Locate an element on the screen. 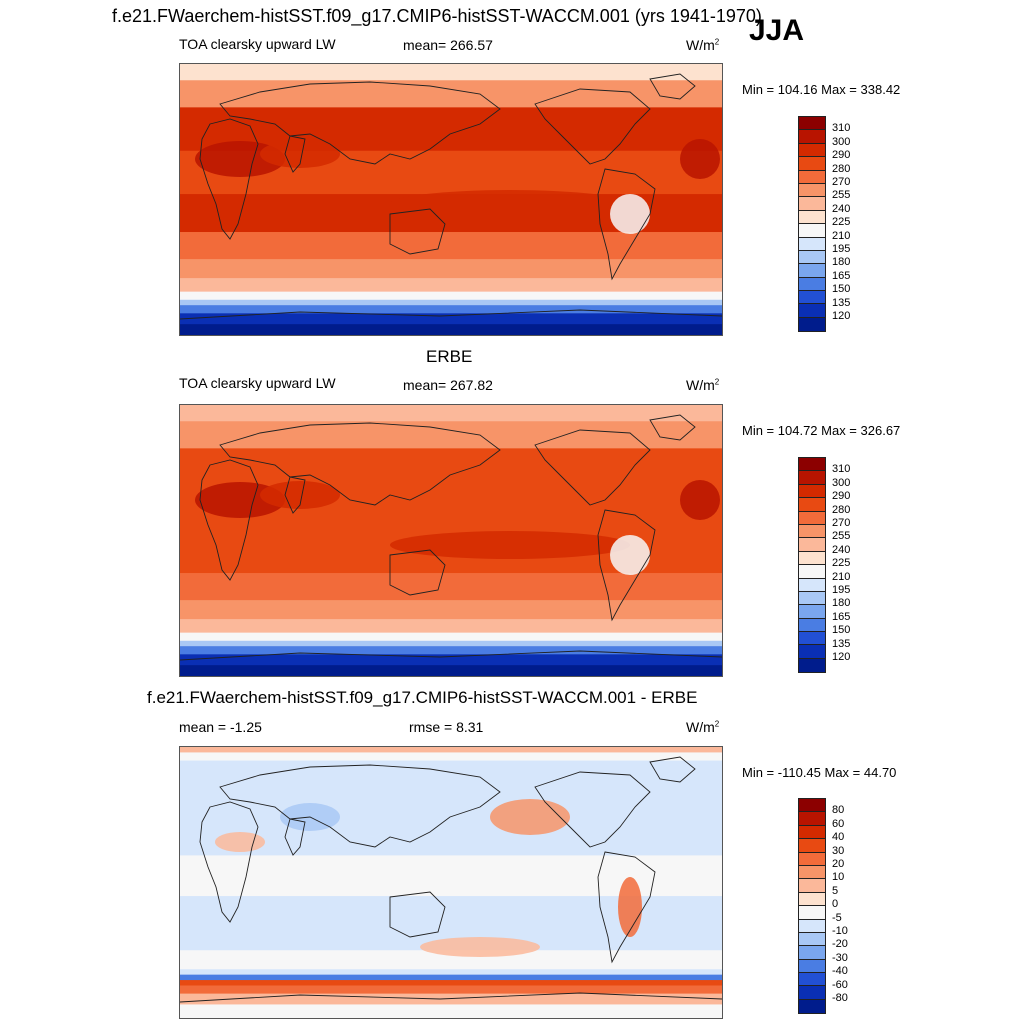 The height and width of the screenshot is (1024, 1024). panel3-colorbar is located at coordinates (812, 906).